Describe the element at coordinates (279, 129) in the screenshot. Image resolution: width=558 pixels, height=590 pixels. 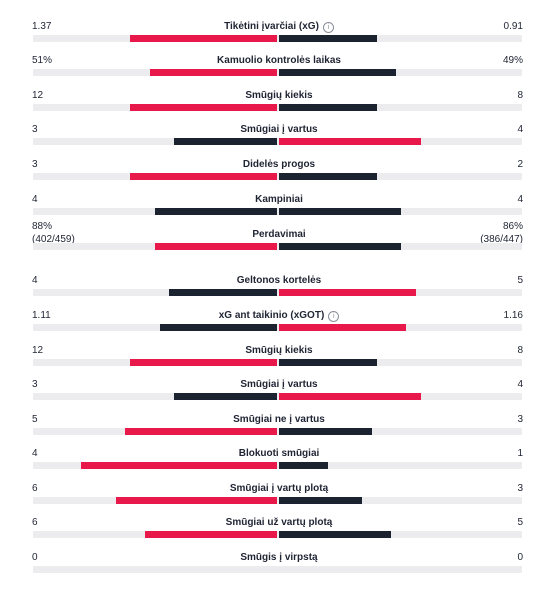
I see `stat-label: Smūgiai į vartus` at that location.